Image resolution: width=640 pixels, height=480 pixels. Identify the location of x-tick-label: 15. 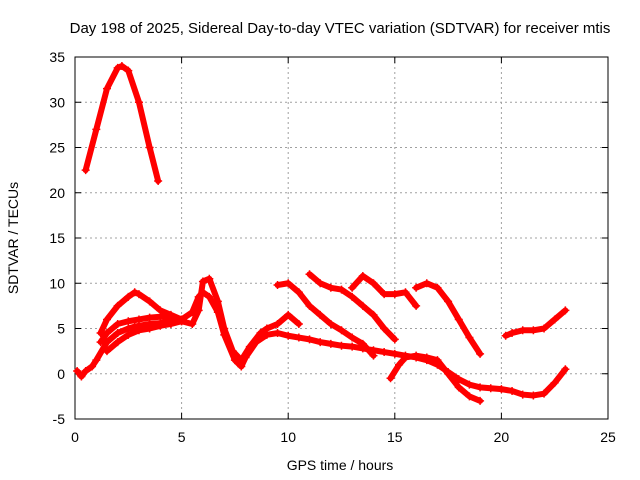
(395, 437).